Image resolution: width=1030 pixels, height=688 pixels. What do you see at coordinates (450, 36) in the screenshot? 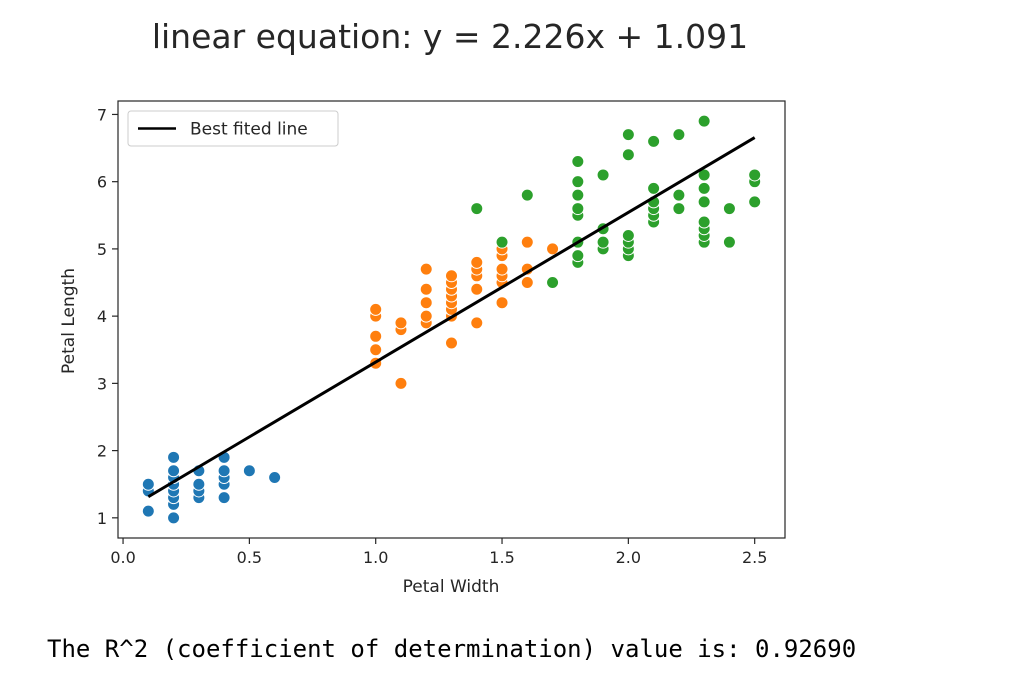
I see `chart-title: linear equation: y = 2.226x + 1.091` at bounding box center [450, 36].